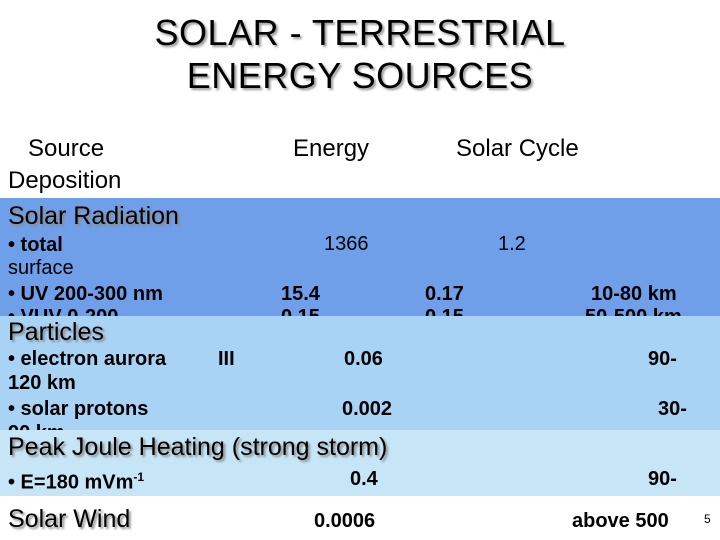 Image resolution: width=720 pixels, height=540 pixels. Describe the element at coordinates (331, 148) in the screenshot. I see `header-energy: Energy` at that location.